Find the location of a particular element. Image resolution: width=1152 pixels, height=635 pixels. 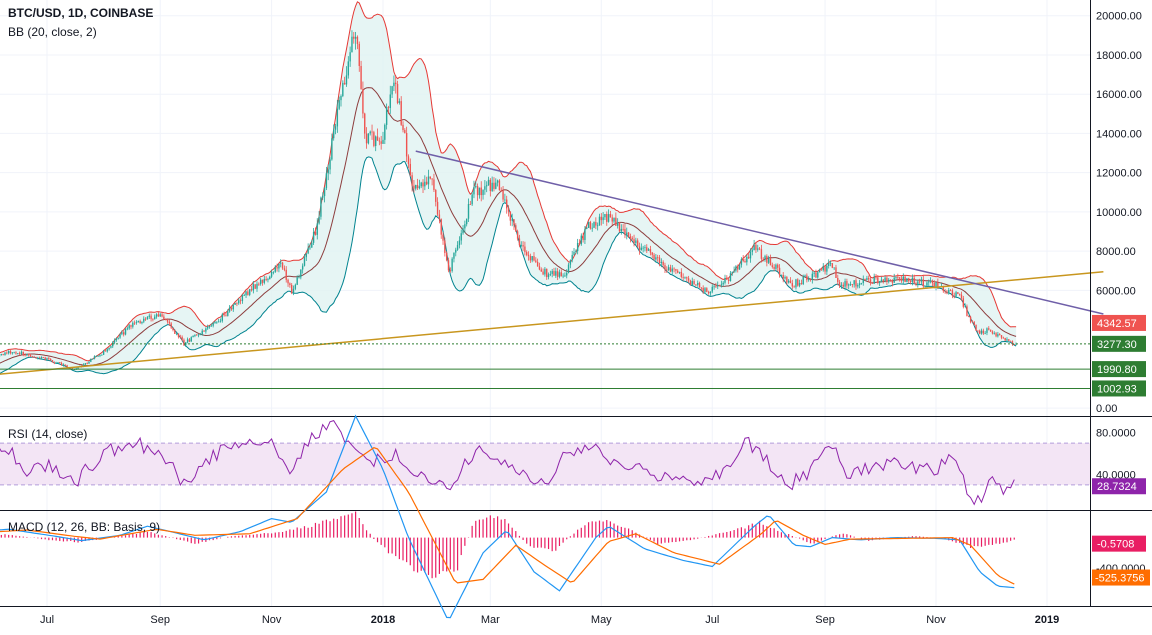

candle is located at coordinates (619, 227).